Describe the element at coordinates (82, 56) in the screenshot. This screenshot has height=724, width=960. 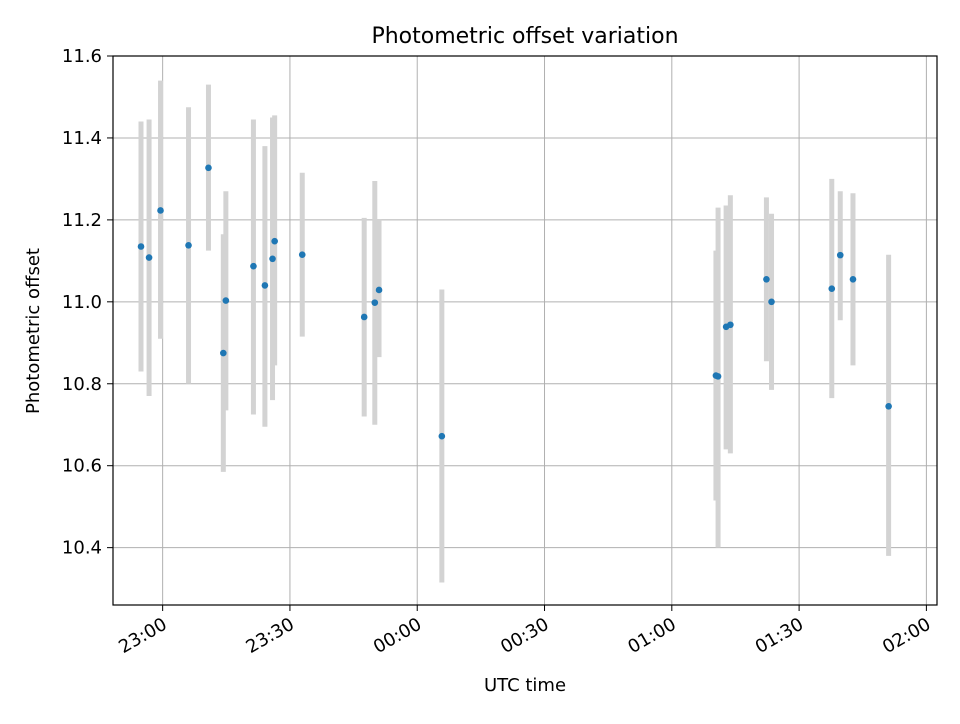
I see `y-tick-label: 11.6` at that location.